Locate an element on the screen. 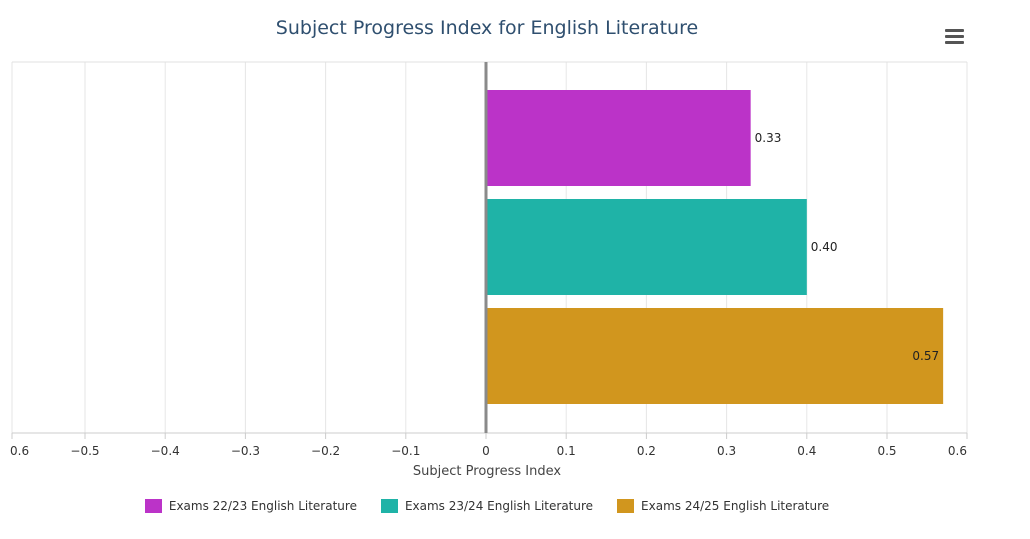  x-tick-label: 0.4 is located at coordinates (806, 451).